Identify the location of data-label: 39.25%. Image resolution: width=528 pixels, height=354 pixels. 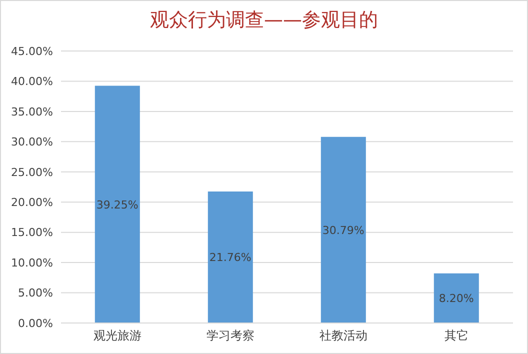
(117, 205).